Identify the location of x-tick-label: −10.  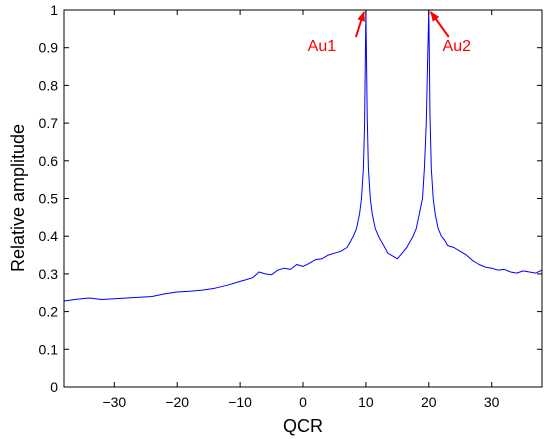
(240, 402).